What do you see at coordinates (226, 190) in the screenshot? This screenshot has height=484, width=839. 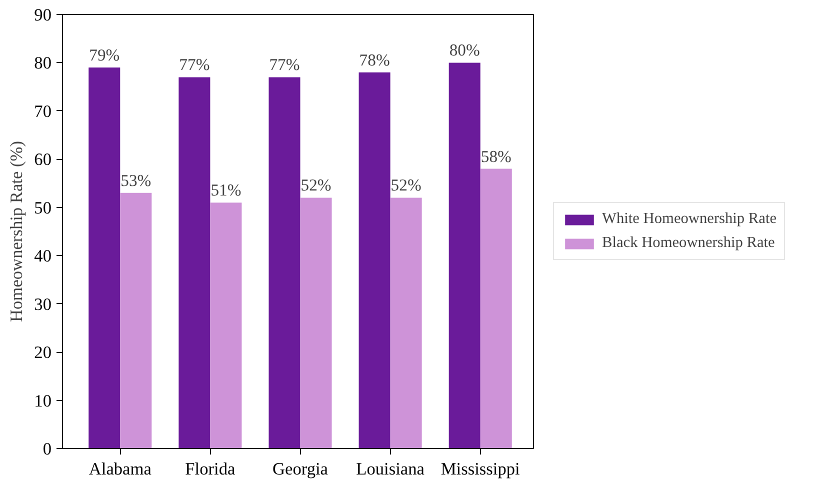 I see `data-label: 51%` at bounding box center [226, 190].